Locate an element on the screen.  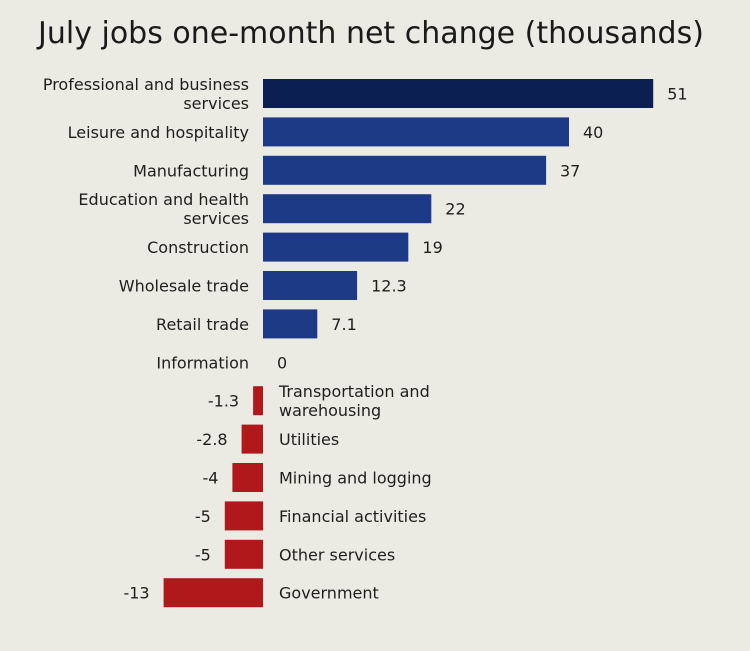
value-label-professional-and-business-services: 51 is located at coordinates (677, 94).